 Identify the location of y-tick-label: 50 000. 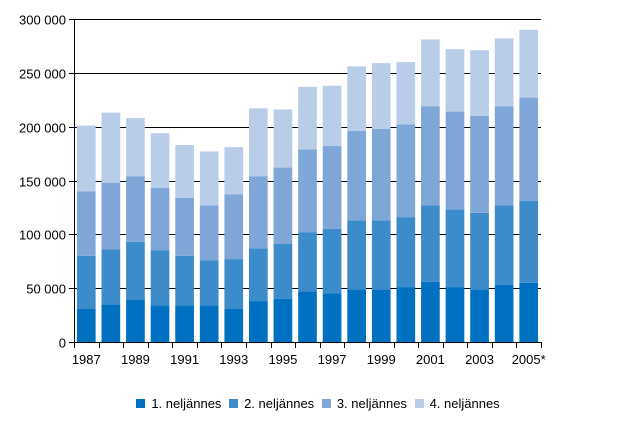
(46, 289).